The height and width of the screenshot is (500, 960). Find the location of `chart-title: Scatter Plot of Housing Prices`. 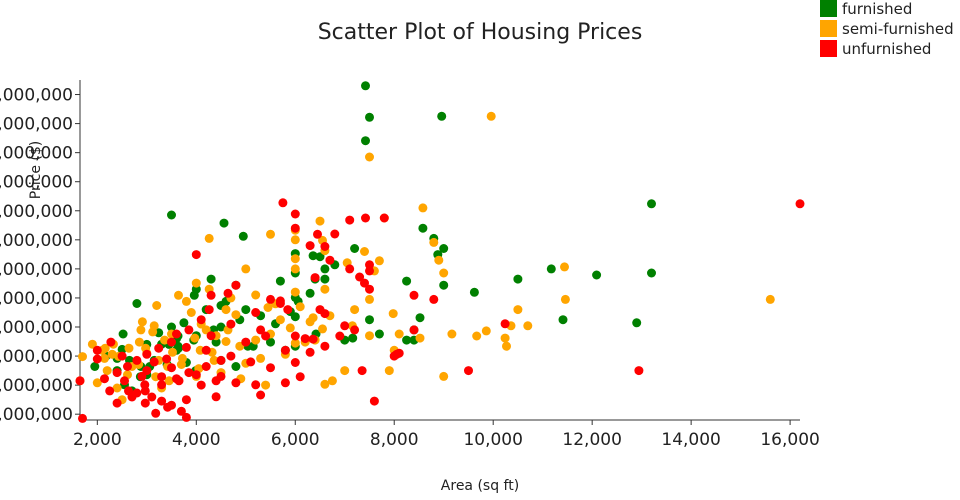

chart-title: Scatter Plot of Housing Prices is located at coordinates (480, 32).